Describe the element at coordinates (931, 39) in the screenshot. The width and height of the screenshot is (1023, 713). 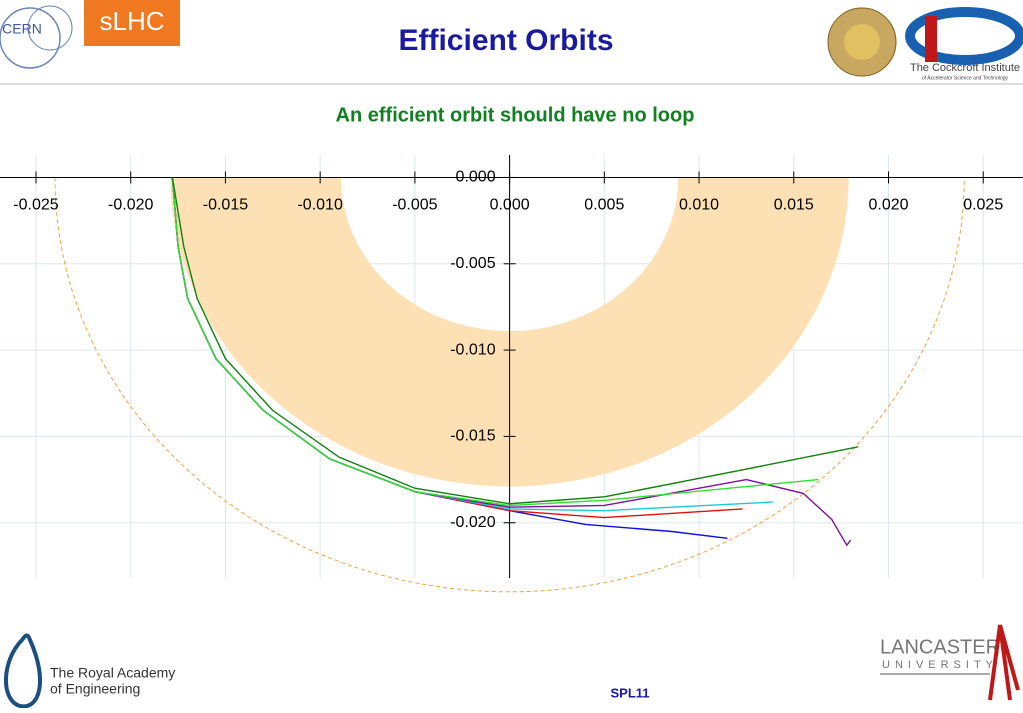
I see `cockcroft-bar` at that location.